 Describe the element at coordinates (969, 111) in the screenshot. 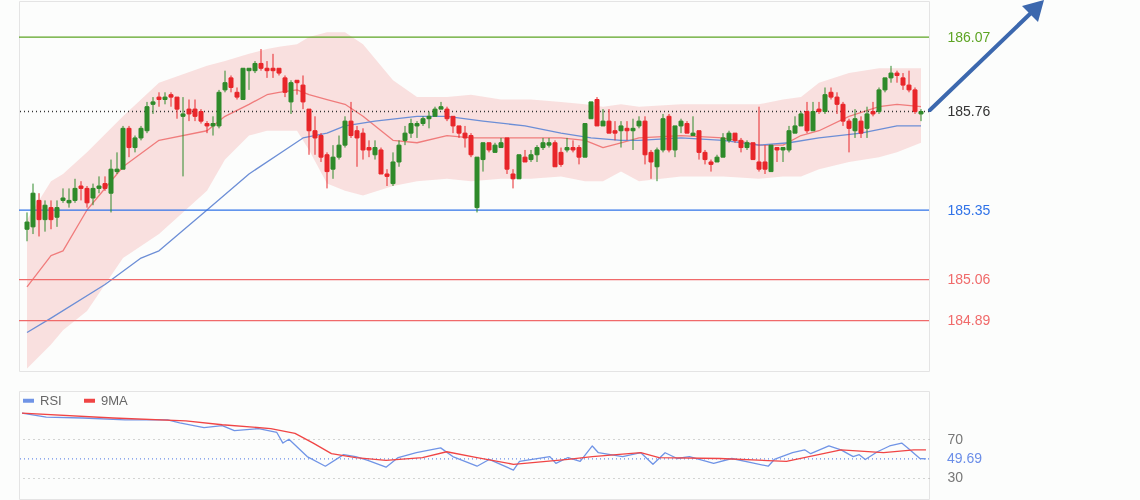

I see `y-tick-label: 185.76` at that location.